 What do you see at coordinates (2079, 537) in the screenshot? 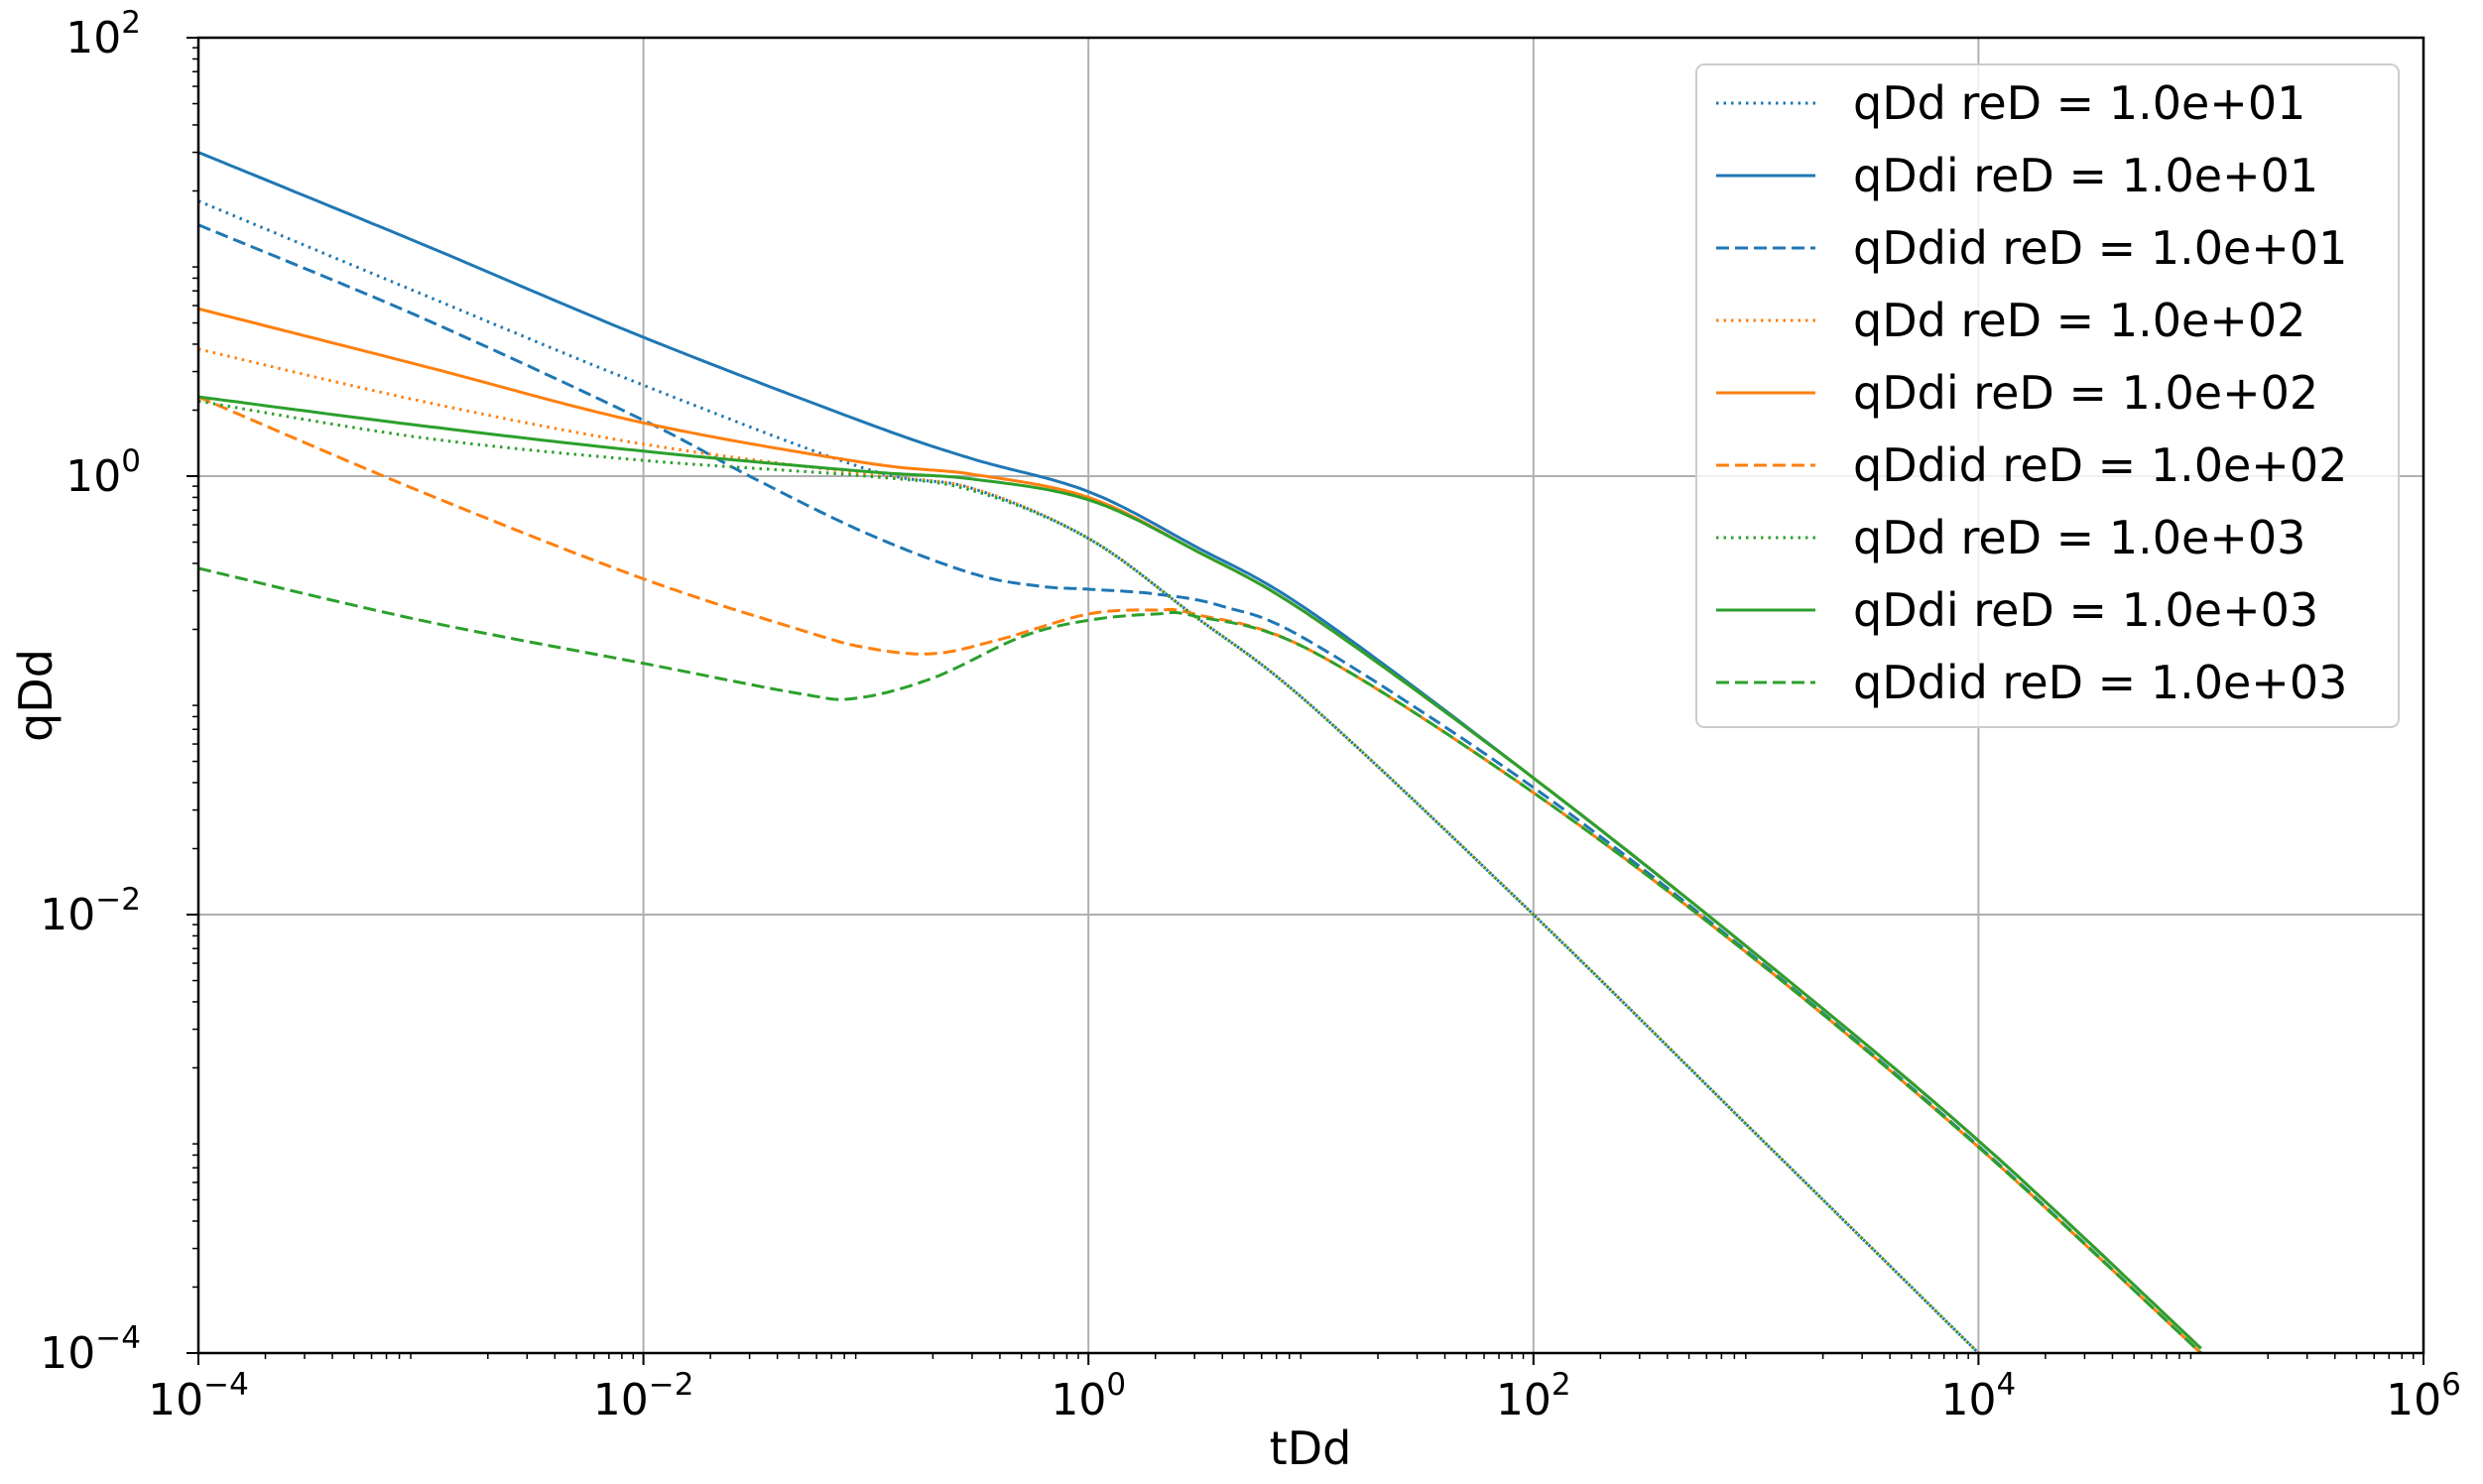
I see `legend-label: qDd reD = 1.0e+03` at bounding box center [2079, 537].